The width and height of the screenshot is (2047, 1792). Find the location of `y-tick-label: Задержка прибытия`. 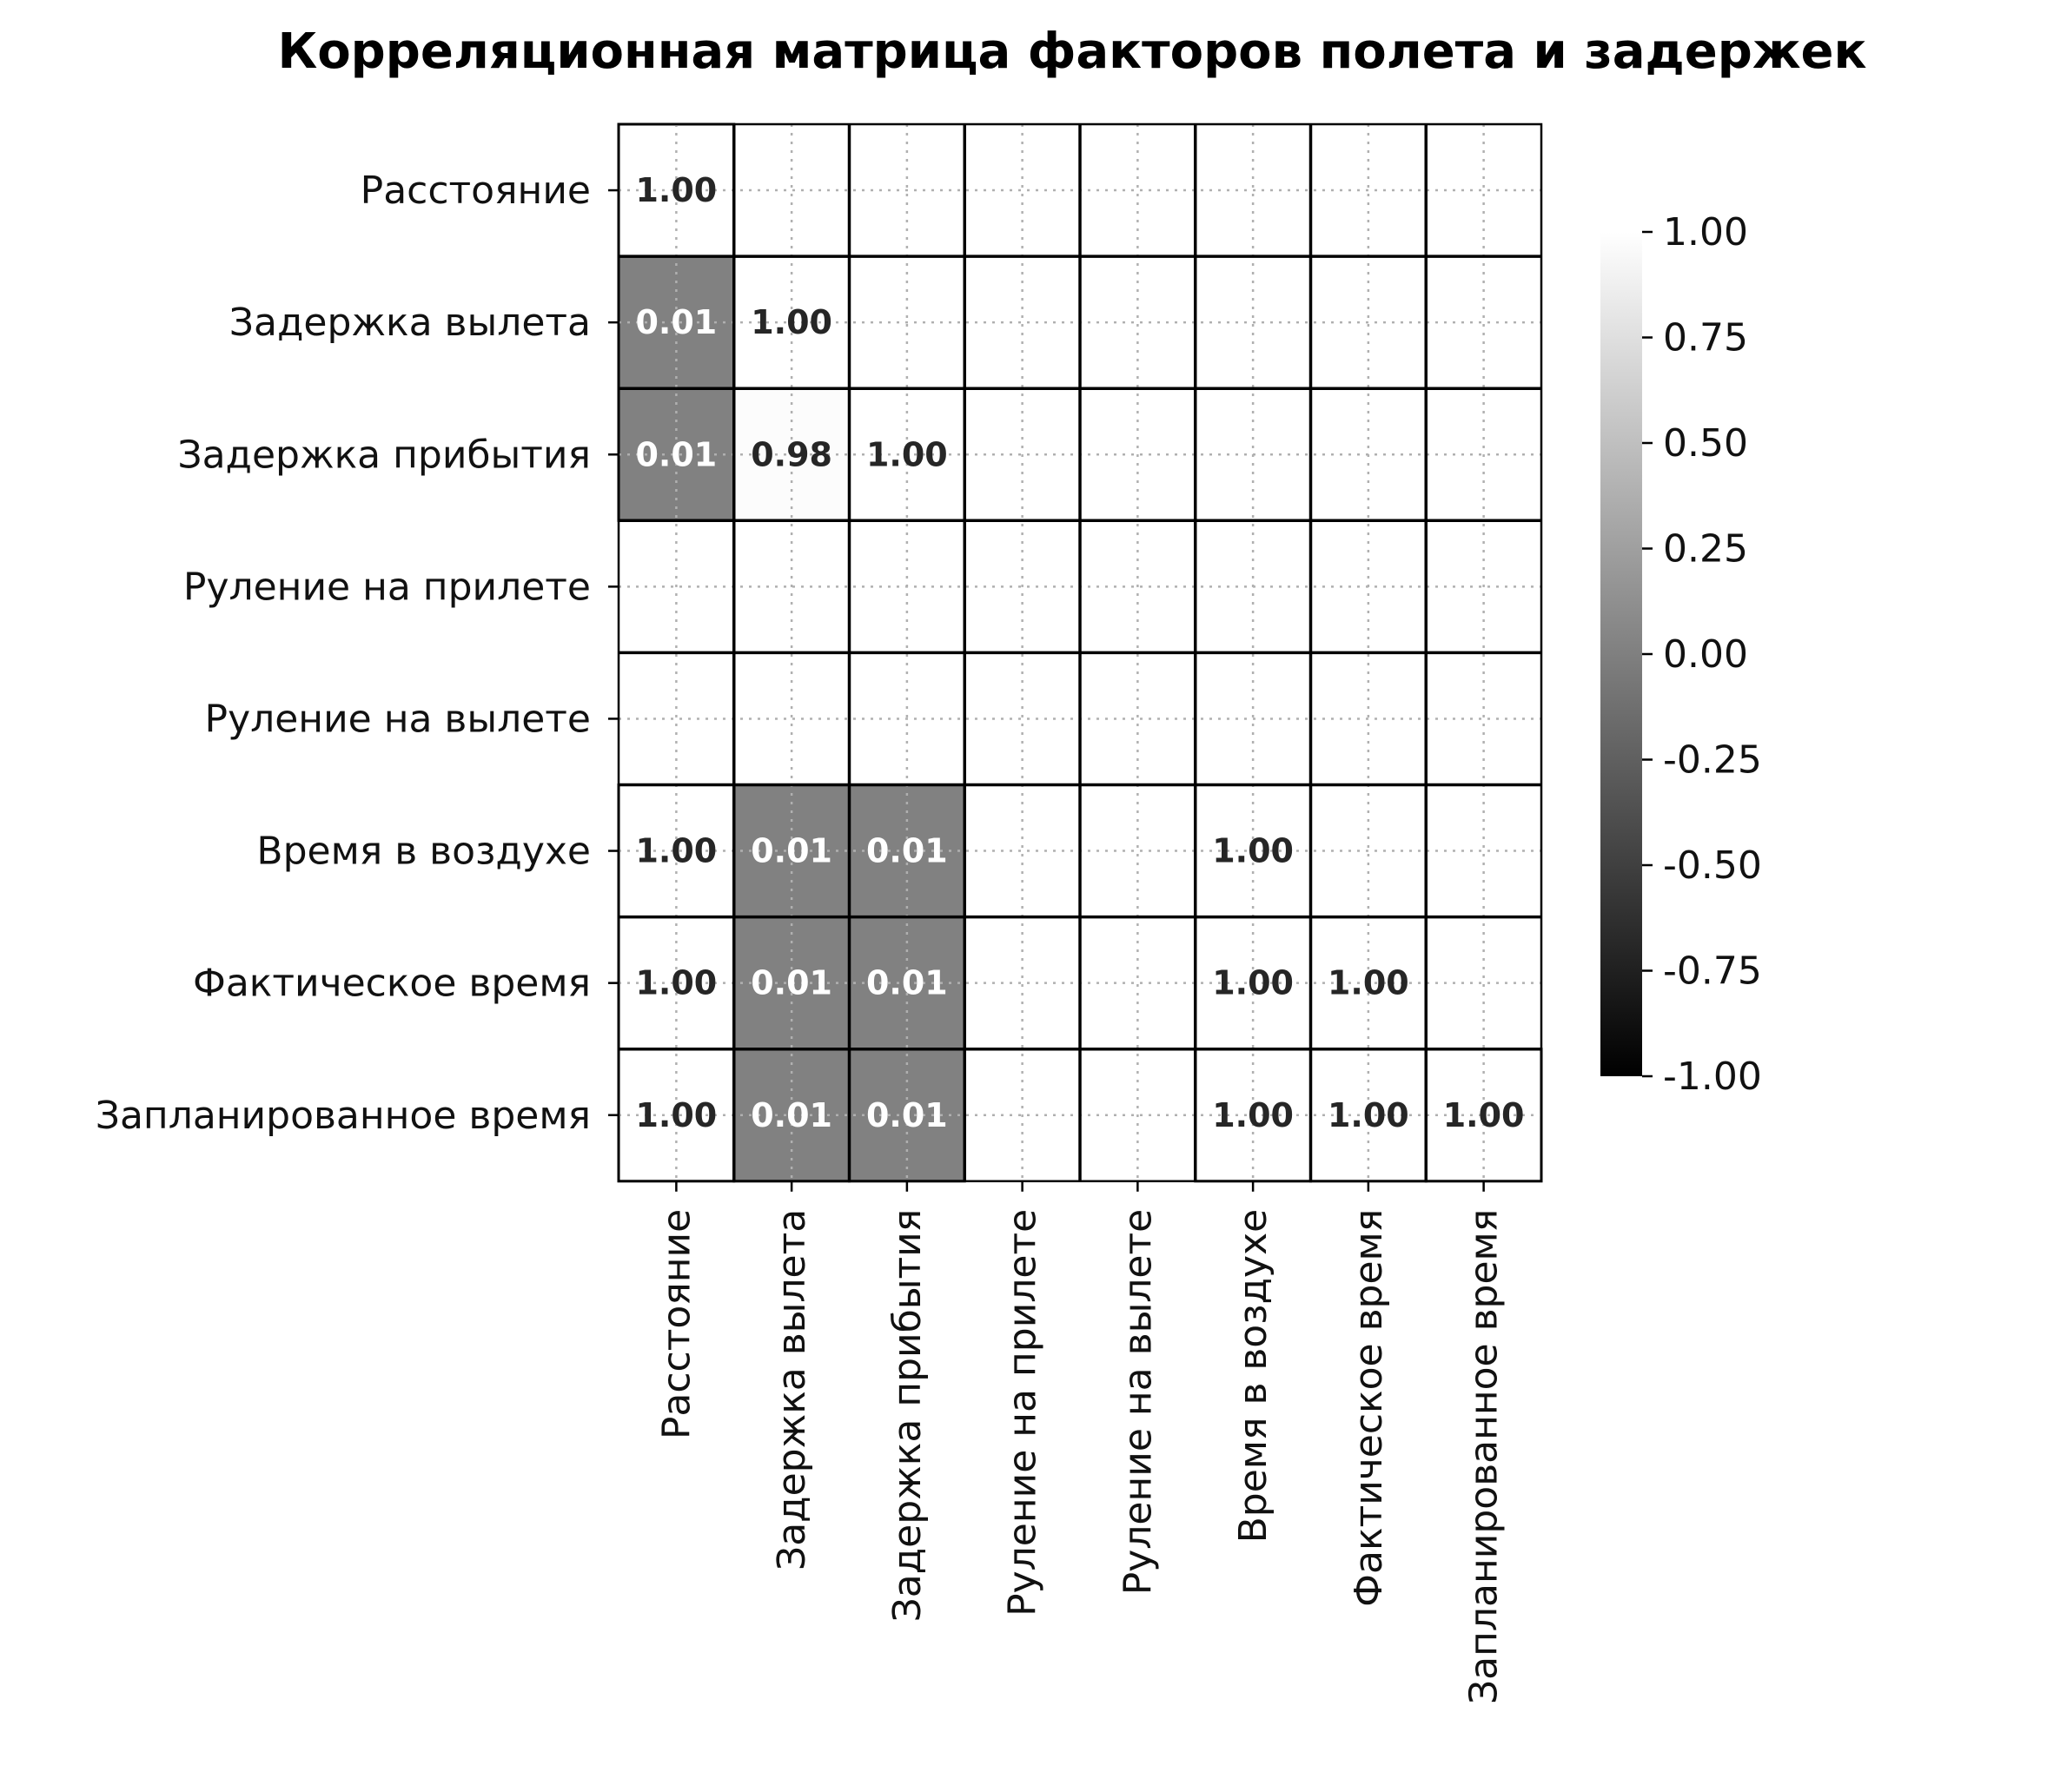

y-tick-label: Задержка прибытия is located at coordinates (384, 455).